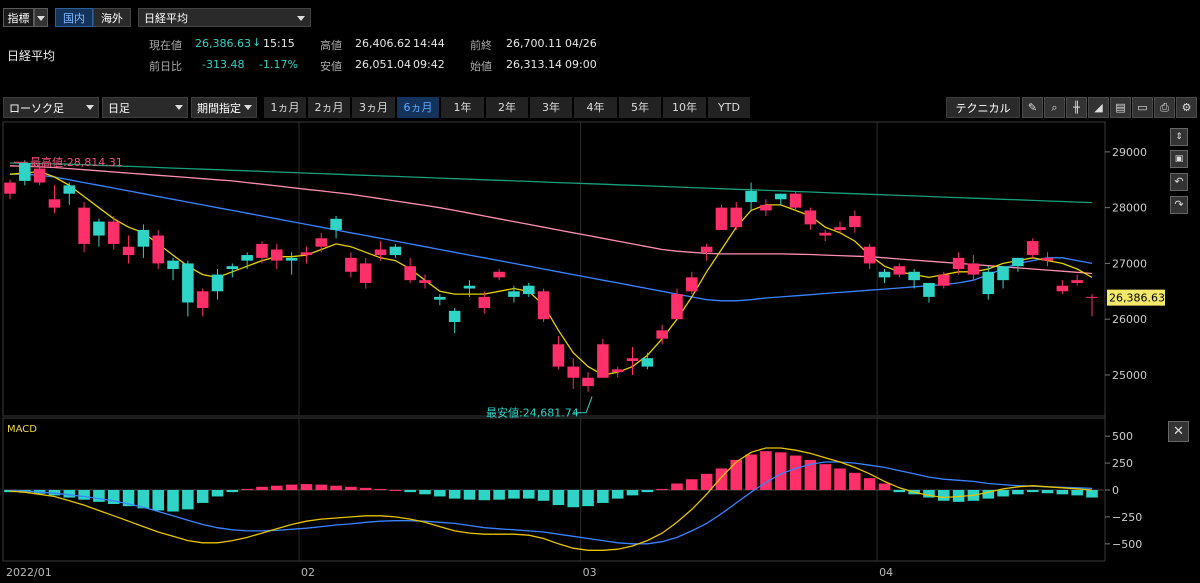  I want to click on period-button-2: 3ヵ月, so click(373, 107).